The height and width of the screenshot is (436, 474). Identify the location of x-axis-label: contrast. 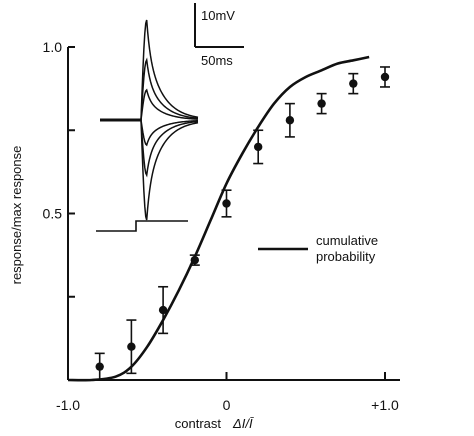
(198, 423).